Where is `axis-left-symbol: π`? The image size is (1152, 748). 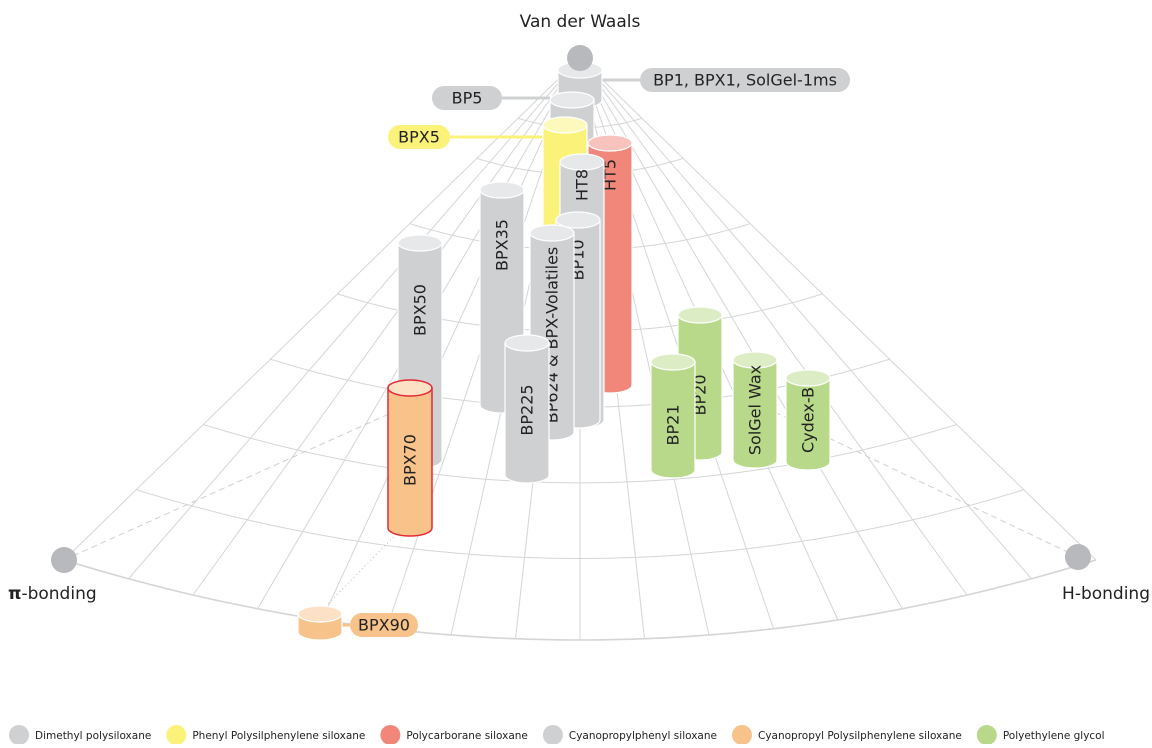
axis-left-symbol: π is located at coordinates (14, 594).